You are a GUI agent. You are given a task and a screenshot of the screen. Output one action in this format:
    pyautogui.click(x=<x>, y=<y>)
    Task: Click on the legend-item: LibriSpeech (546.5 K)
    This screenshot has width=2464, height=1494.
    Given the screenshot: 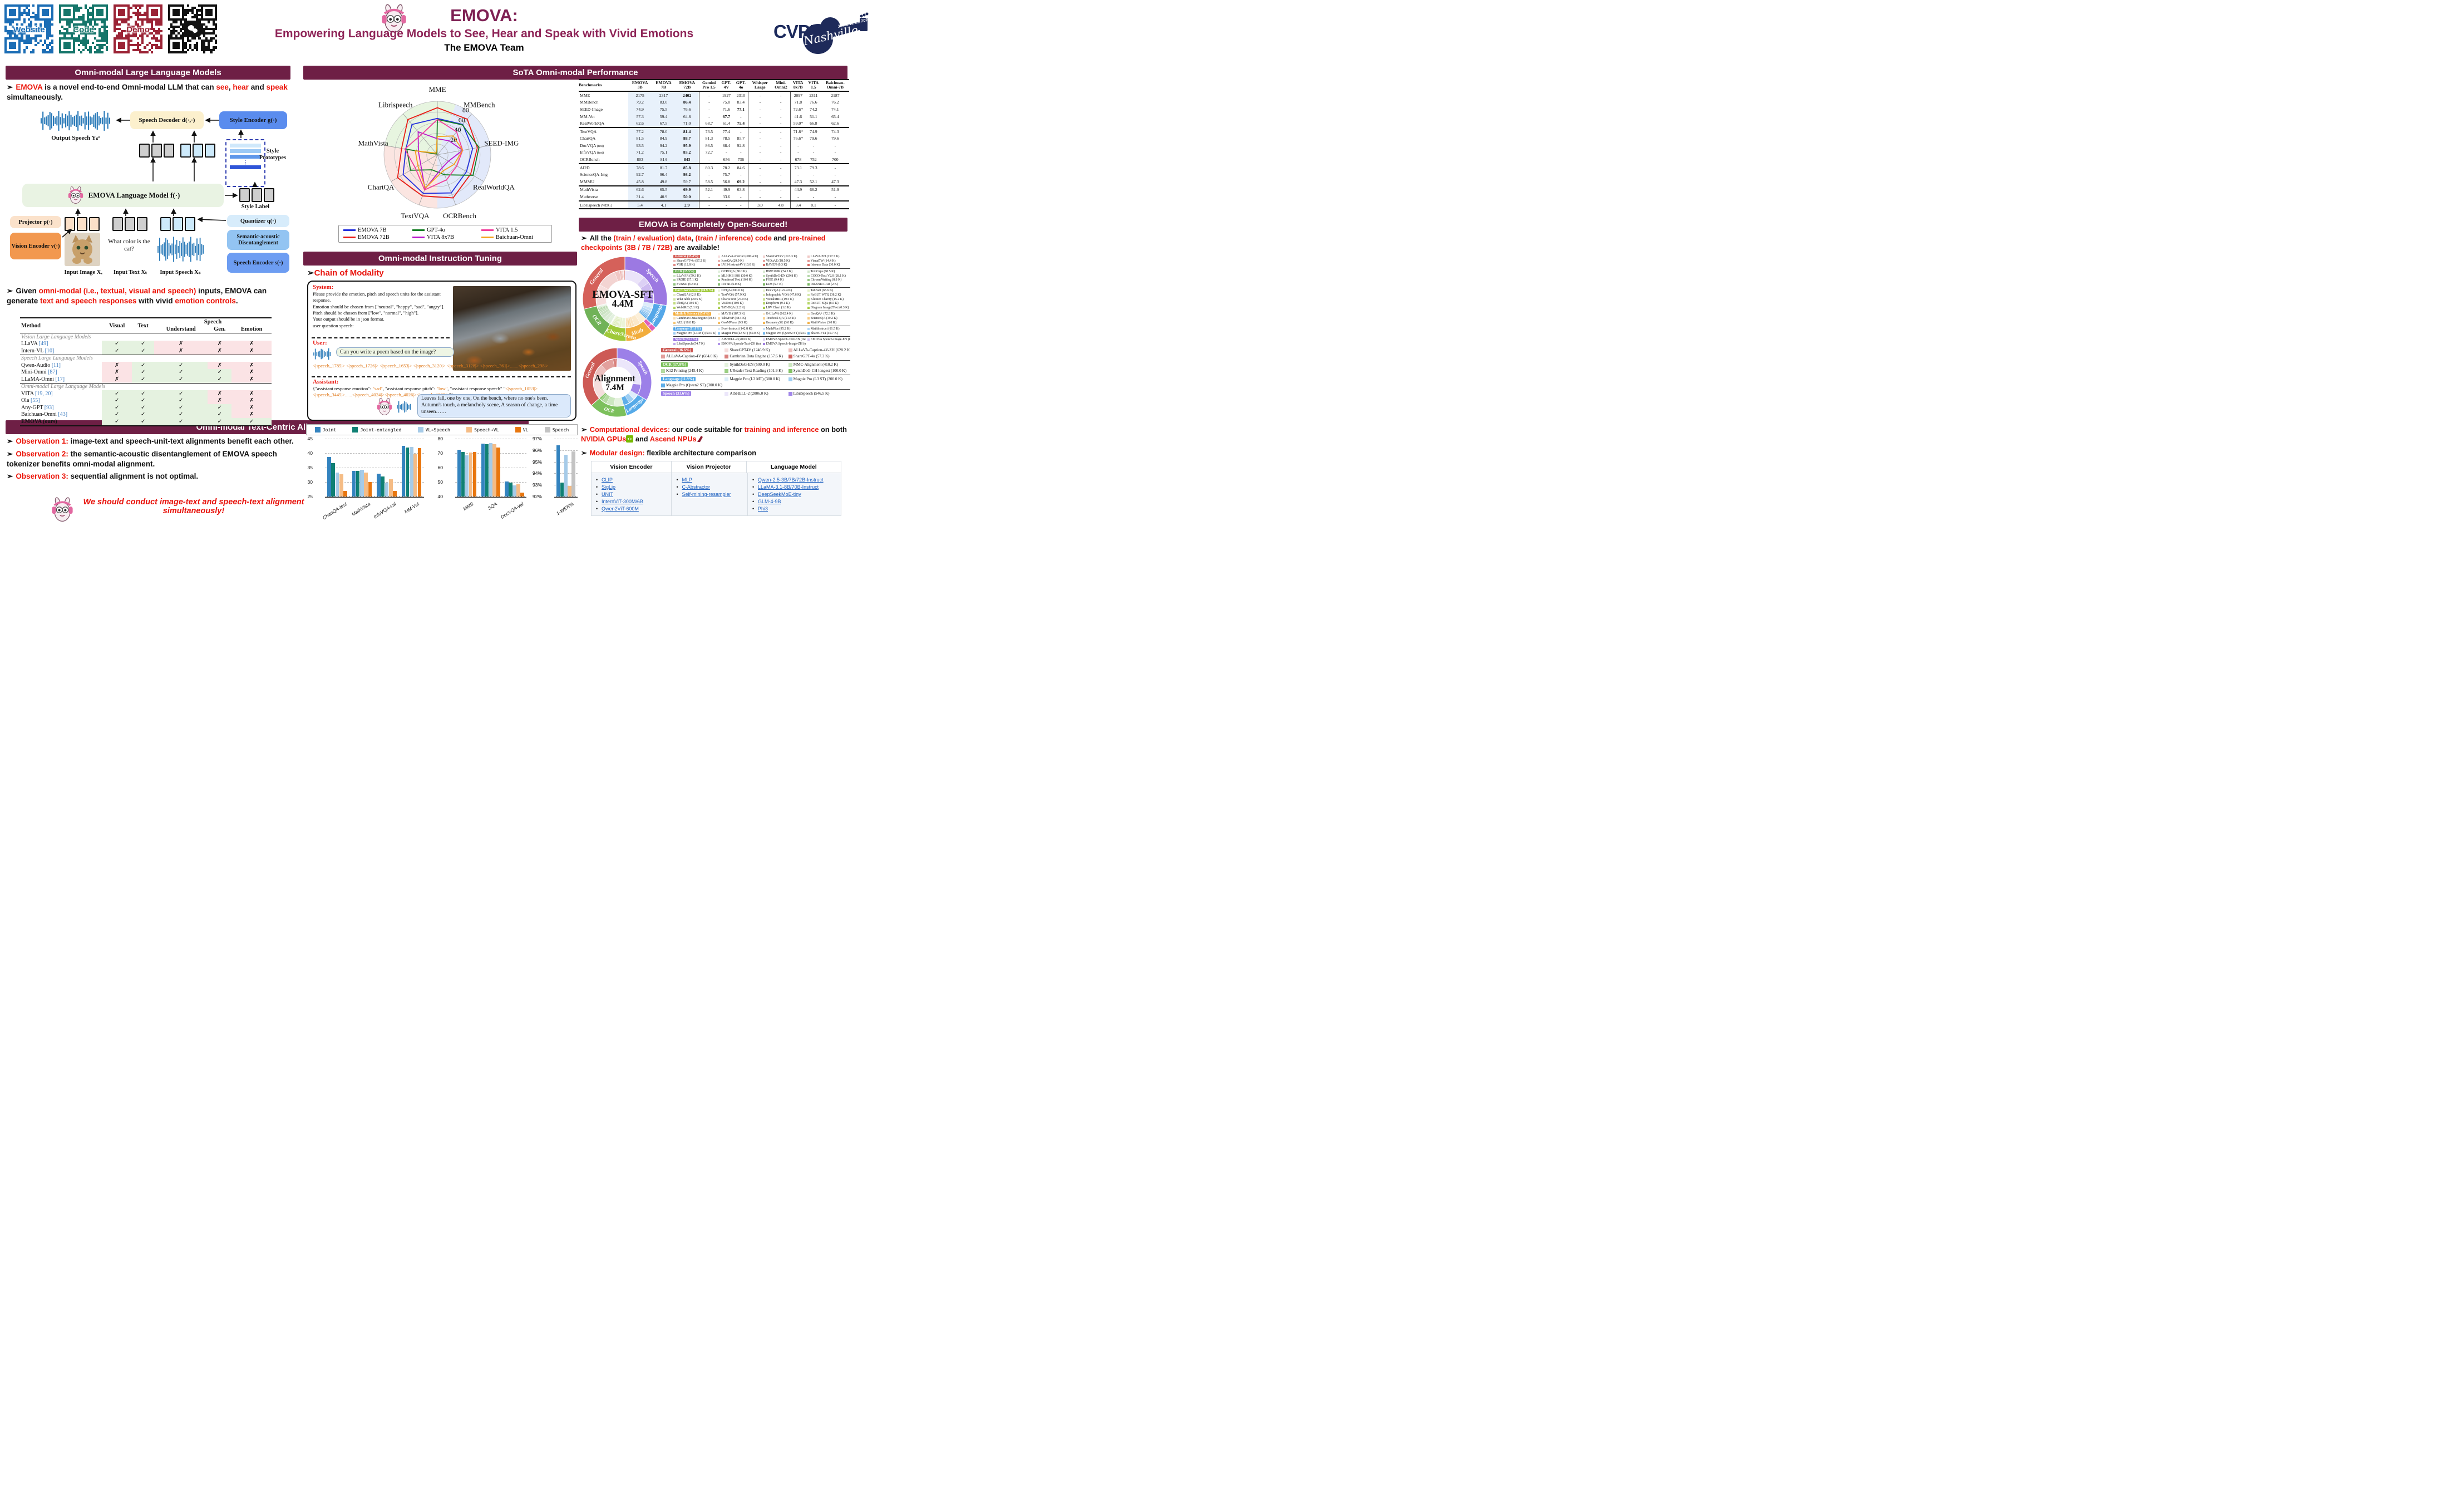 What is the action you would take?
    pyautogui.click(x=819, y=394)
    